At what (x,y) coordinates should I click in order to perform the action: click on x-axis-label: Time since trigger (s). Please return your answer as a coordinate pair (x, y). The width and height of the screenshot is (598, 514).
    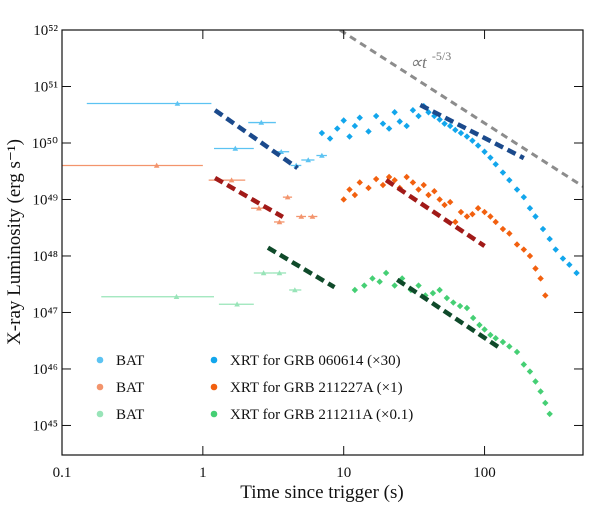
    Looking at the image, I should click on (321, 492).